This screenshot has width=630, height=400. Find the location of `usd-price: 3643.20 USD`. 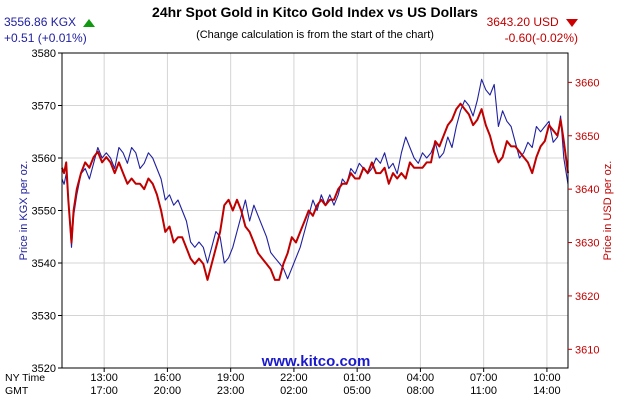

usd-price: 3643.20 USD is located at coordinates (522, 22).